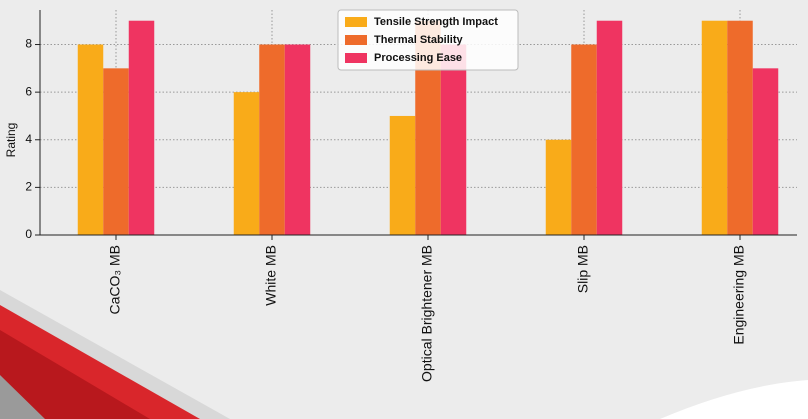  What do you see at coordinates (739, 295) in the screenshot?
I see `x-tick-label: Engineering MB` at bounding box center [739, 295].